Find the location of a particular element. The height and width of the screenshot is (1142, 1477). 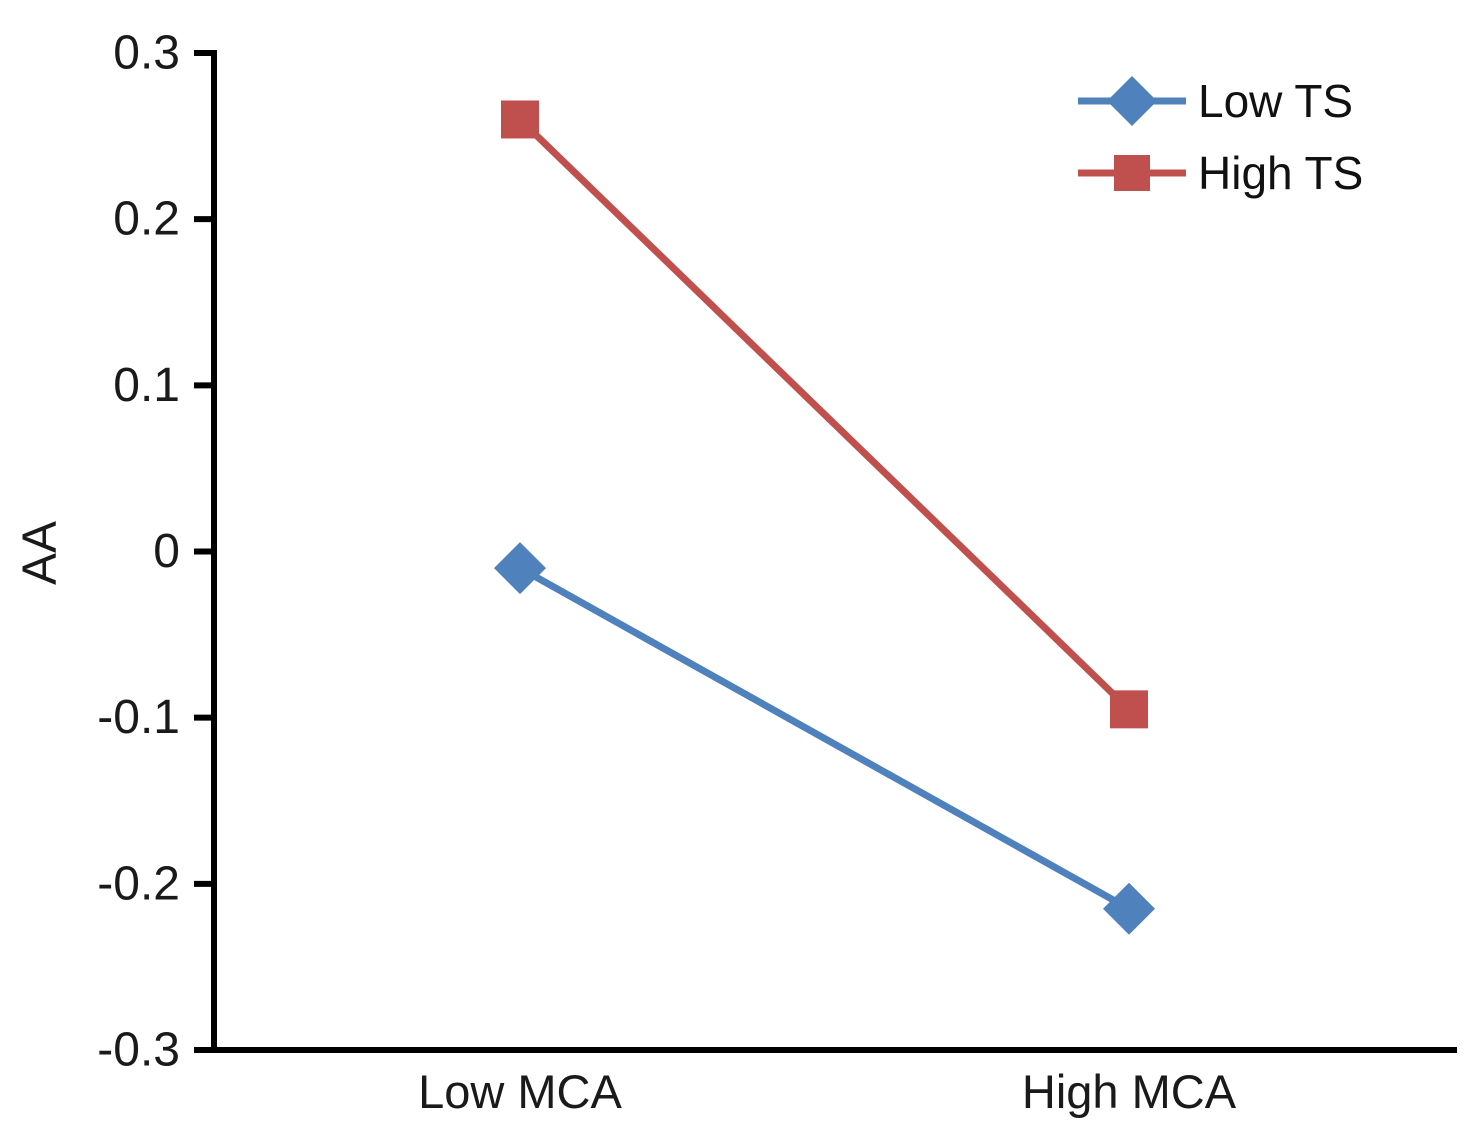

x-axis-labels: Low MCA High MCA is located at coordinates (827, 1091).